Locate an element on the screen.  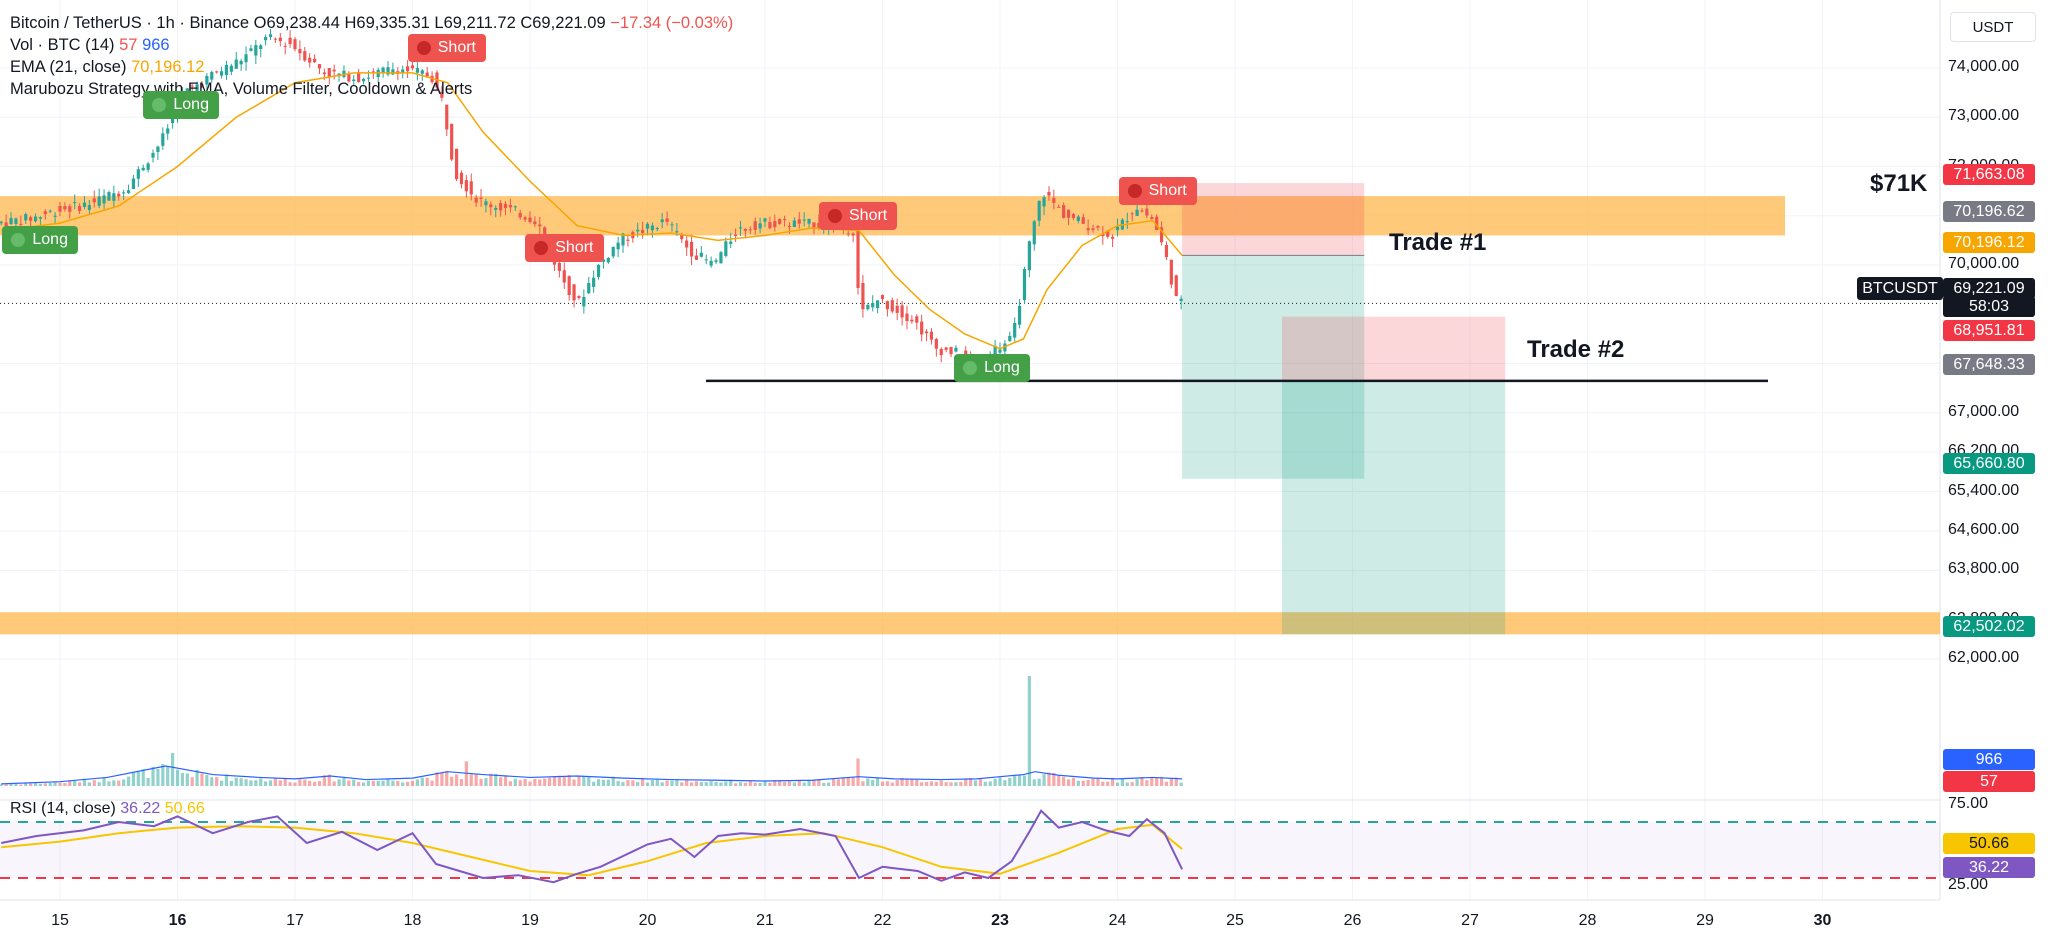
signal-label: Short is located at coordinates (456, 48).